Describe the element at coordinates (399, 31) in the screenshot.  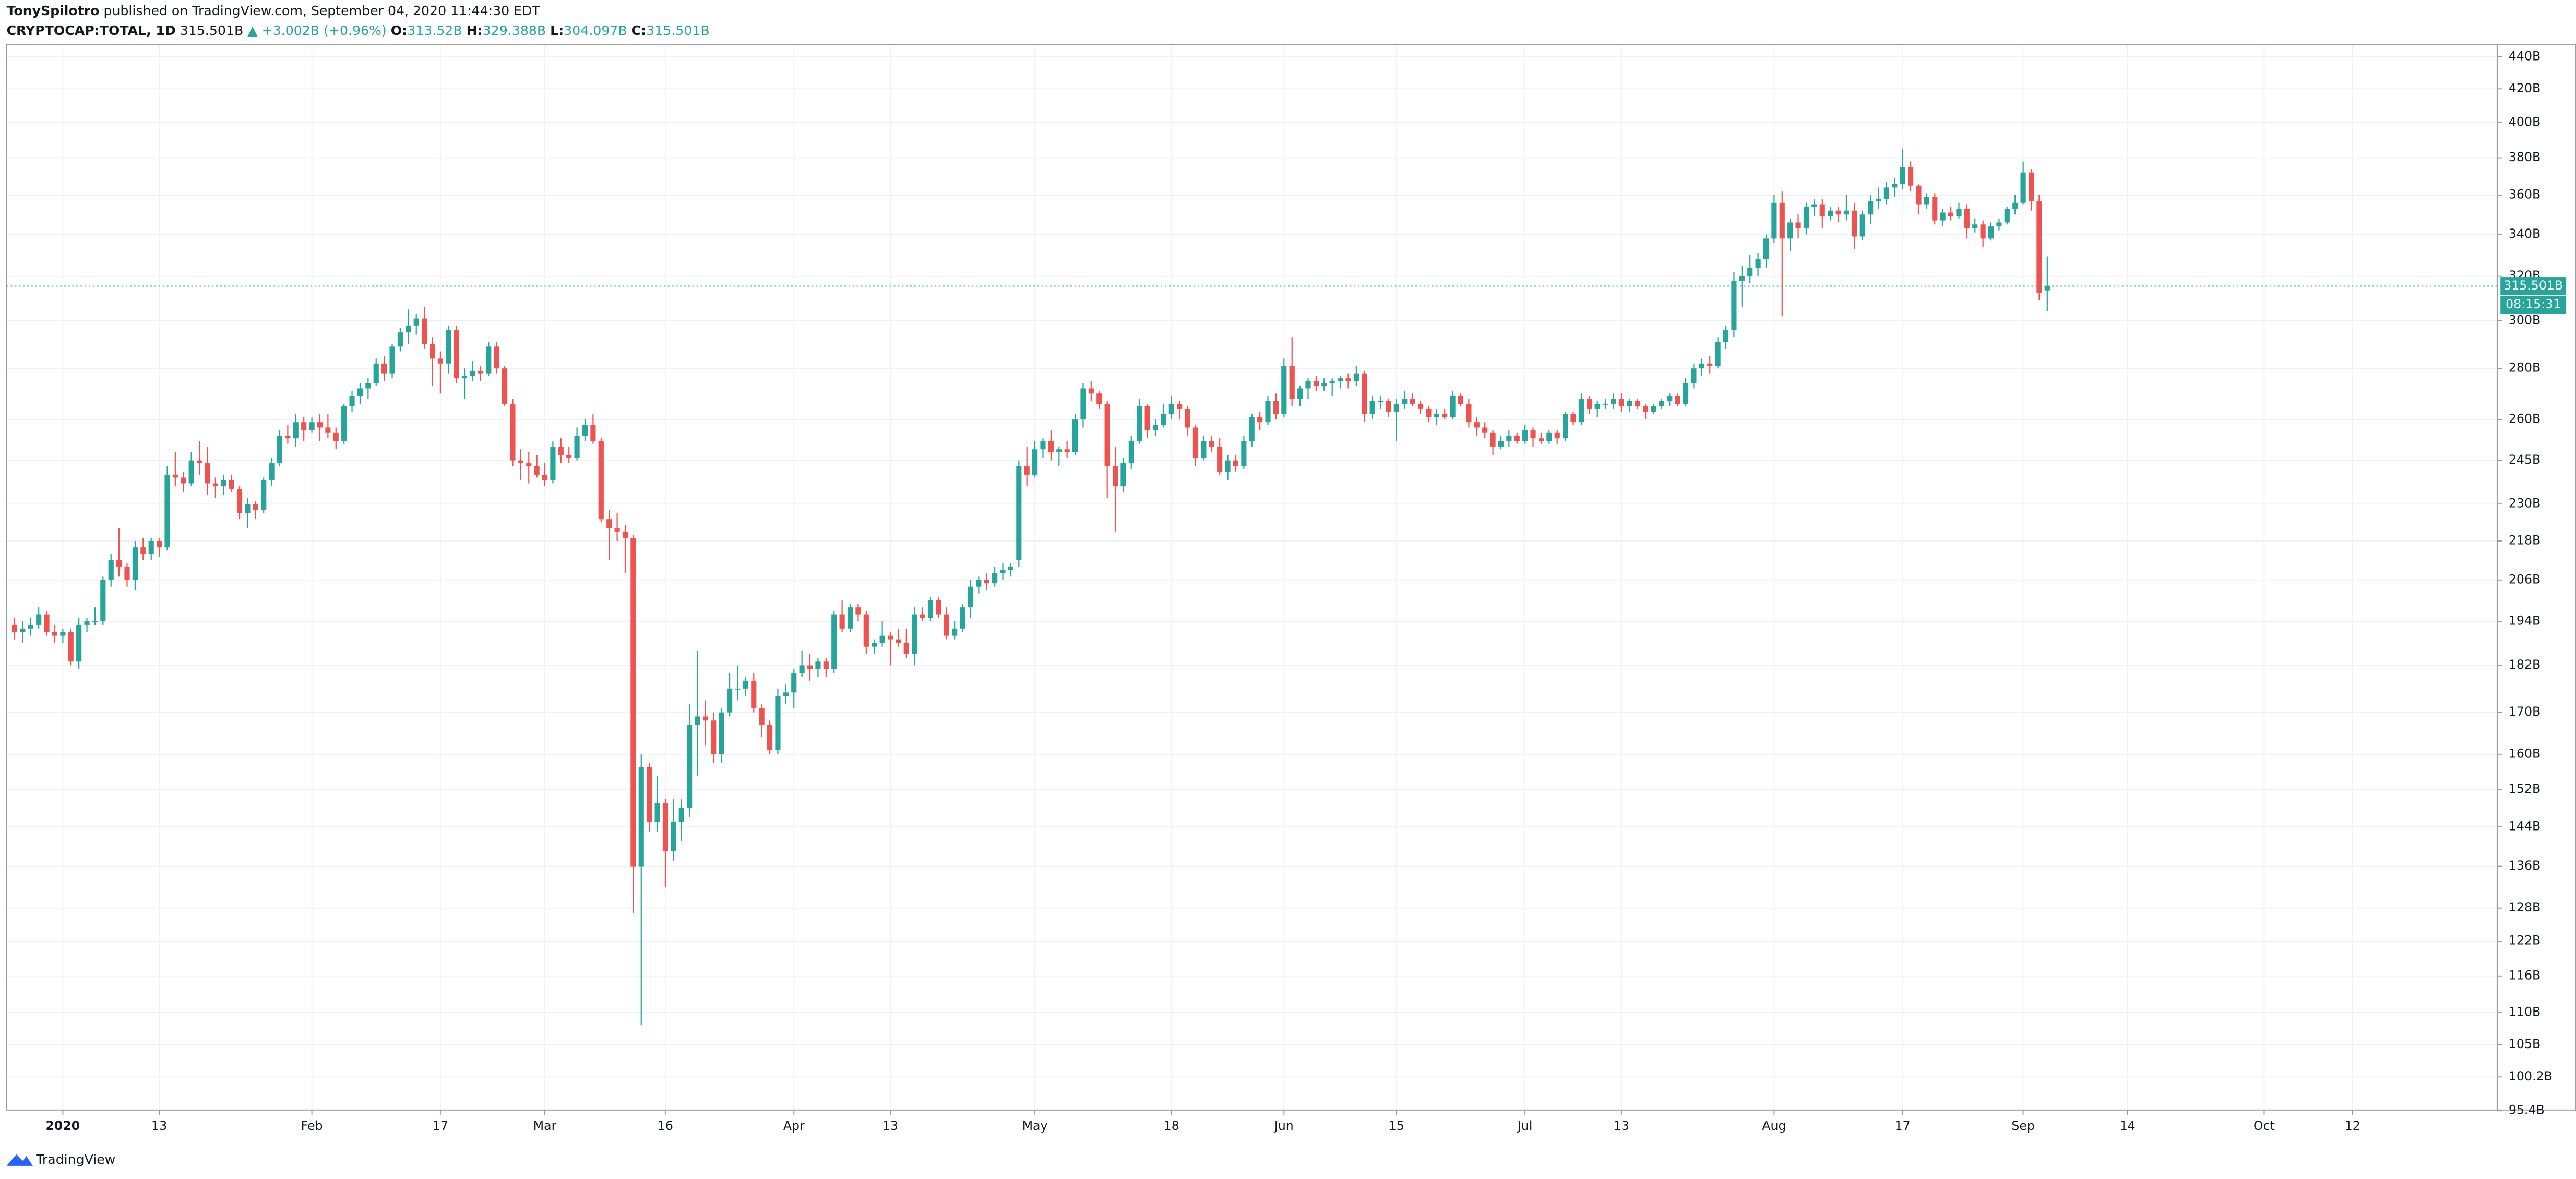
I see `o-label: O:` at that location.